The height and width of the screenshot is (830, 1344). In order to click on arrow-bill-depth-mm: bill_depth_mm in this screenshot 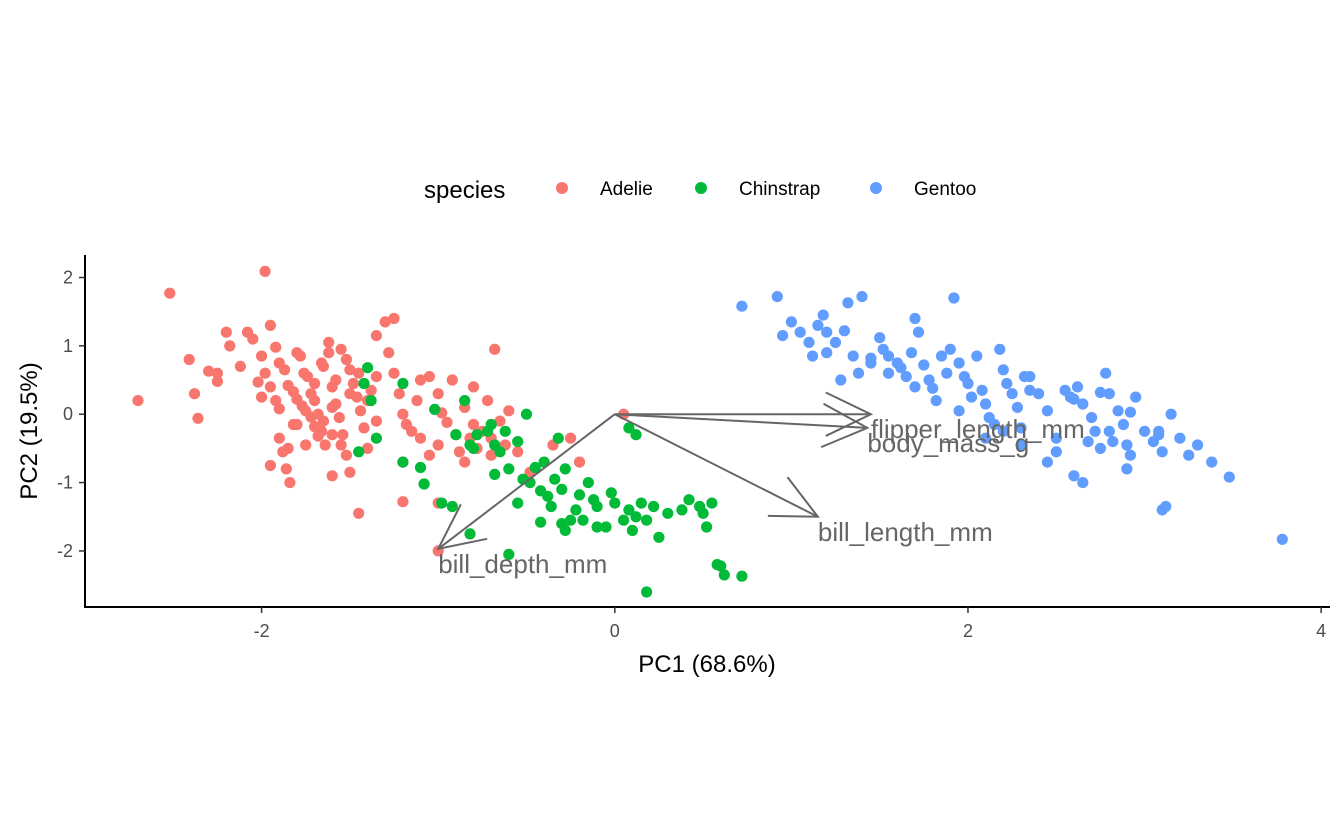, I will do `click(526, 496)`.